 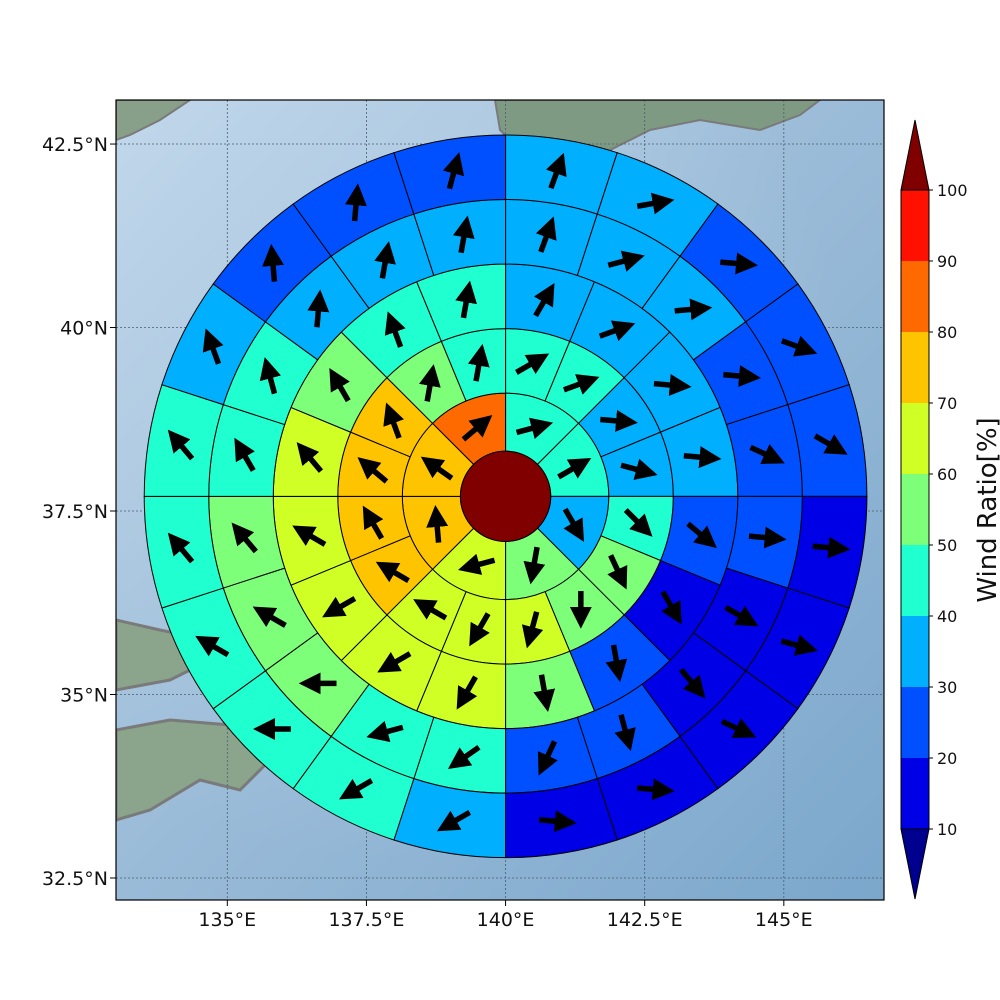 What do you see at coordinates (645, 920) in the screenshot?
I see `x-tick-label: 142.5°E` at bounding box center [645, 920].